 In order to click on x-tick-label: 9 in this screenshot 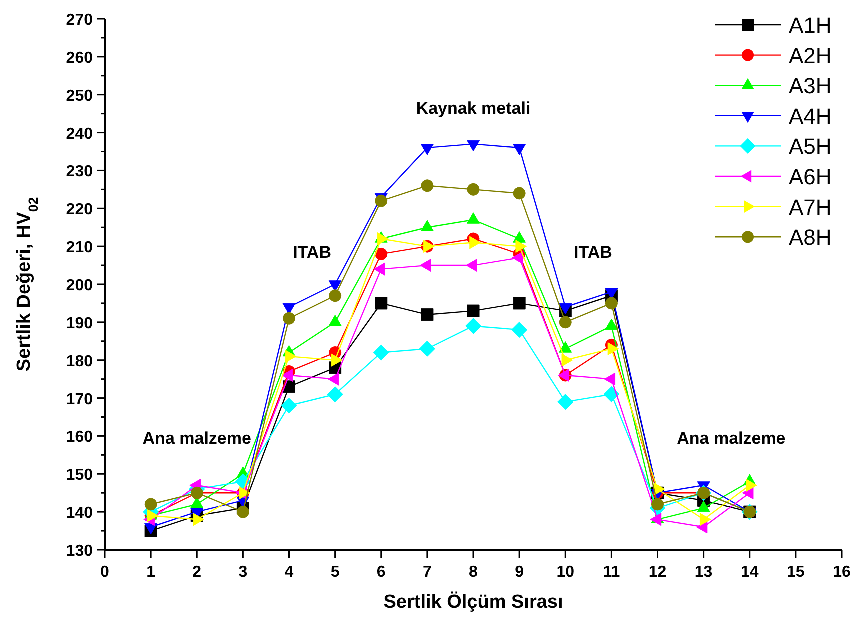, I will do `click(519, 572)`.